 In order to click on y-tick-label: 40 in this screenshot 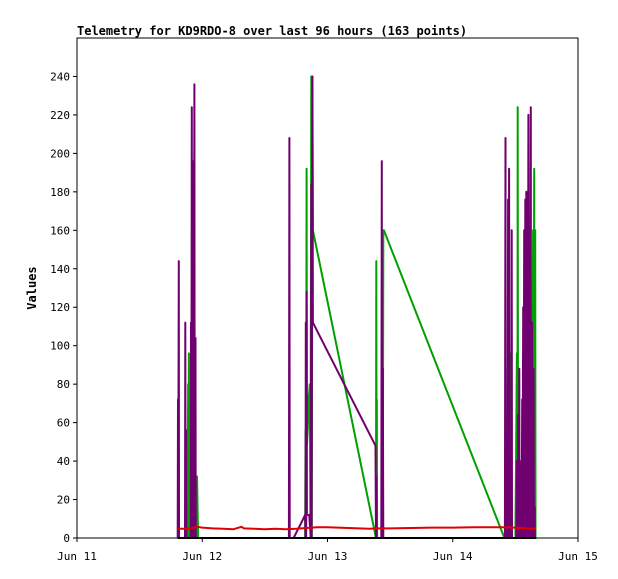, I will do `click(63, 461)`.